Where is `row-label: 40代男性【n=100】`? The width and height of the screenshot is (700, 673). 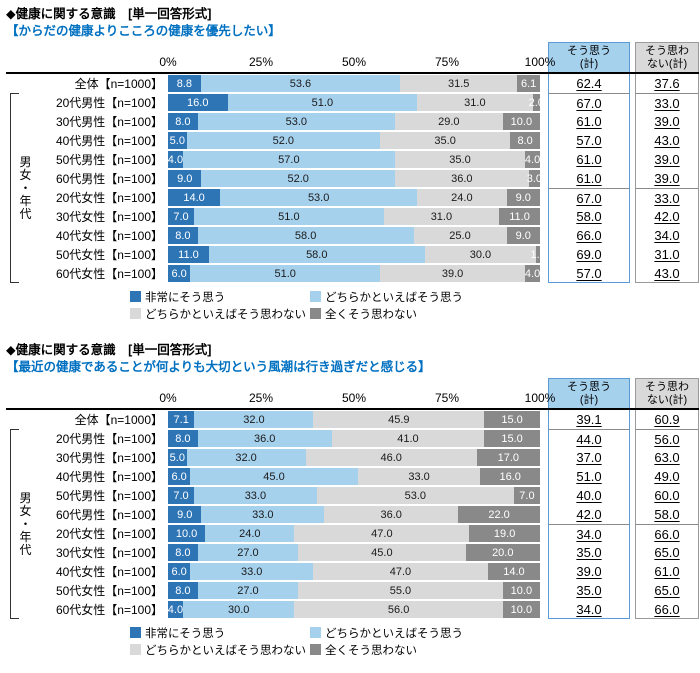
row-label: 40代男性【n=100】 is located at coordinates (109, 477).